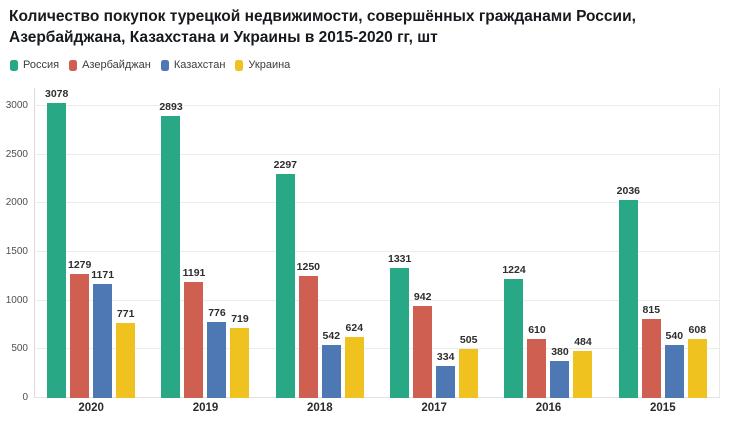 This screenshot has height=426, width=740. I want to click on y-tick-label-1500: 1500, so click(16, 251).